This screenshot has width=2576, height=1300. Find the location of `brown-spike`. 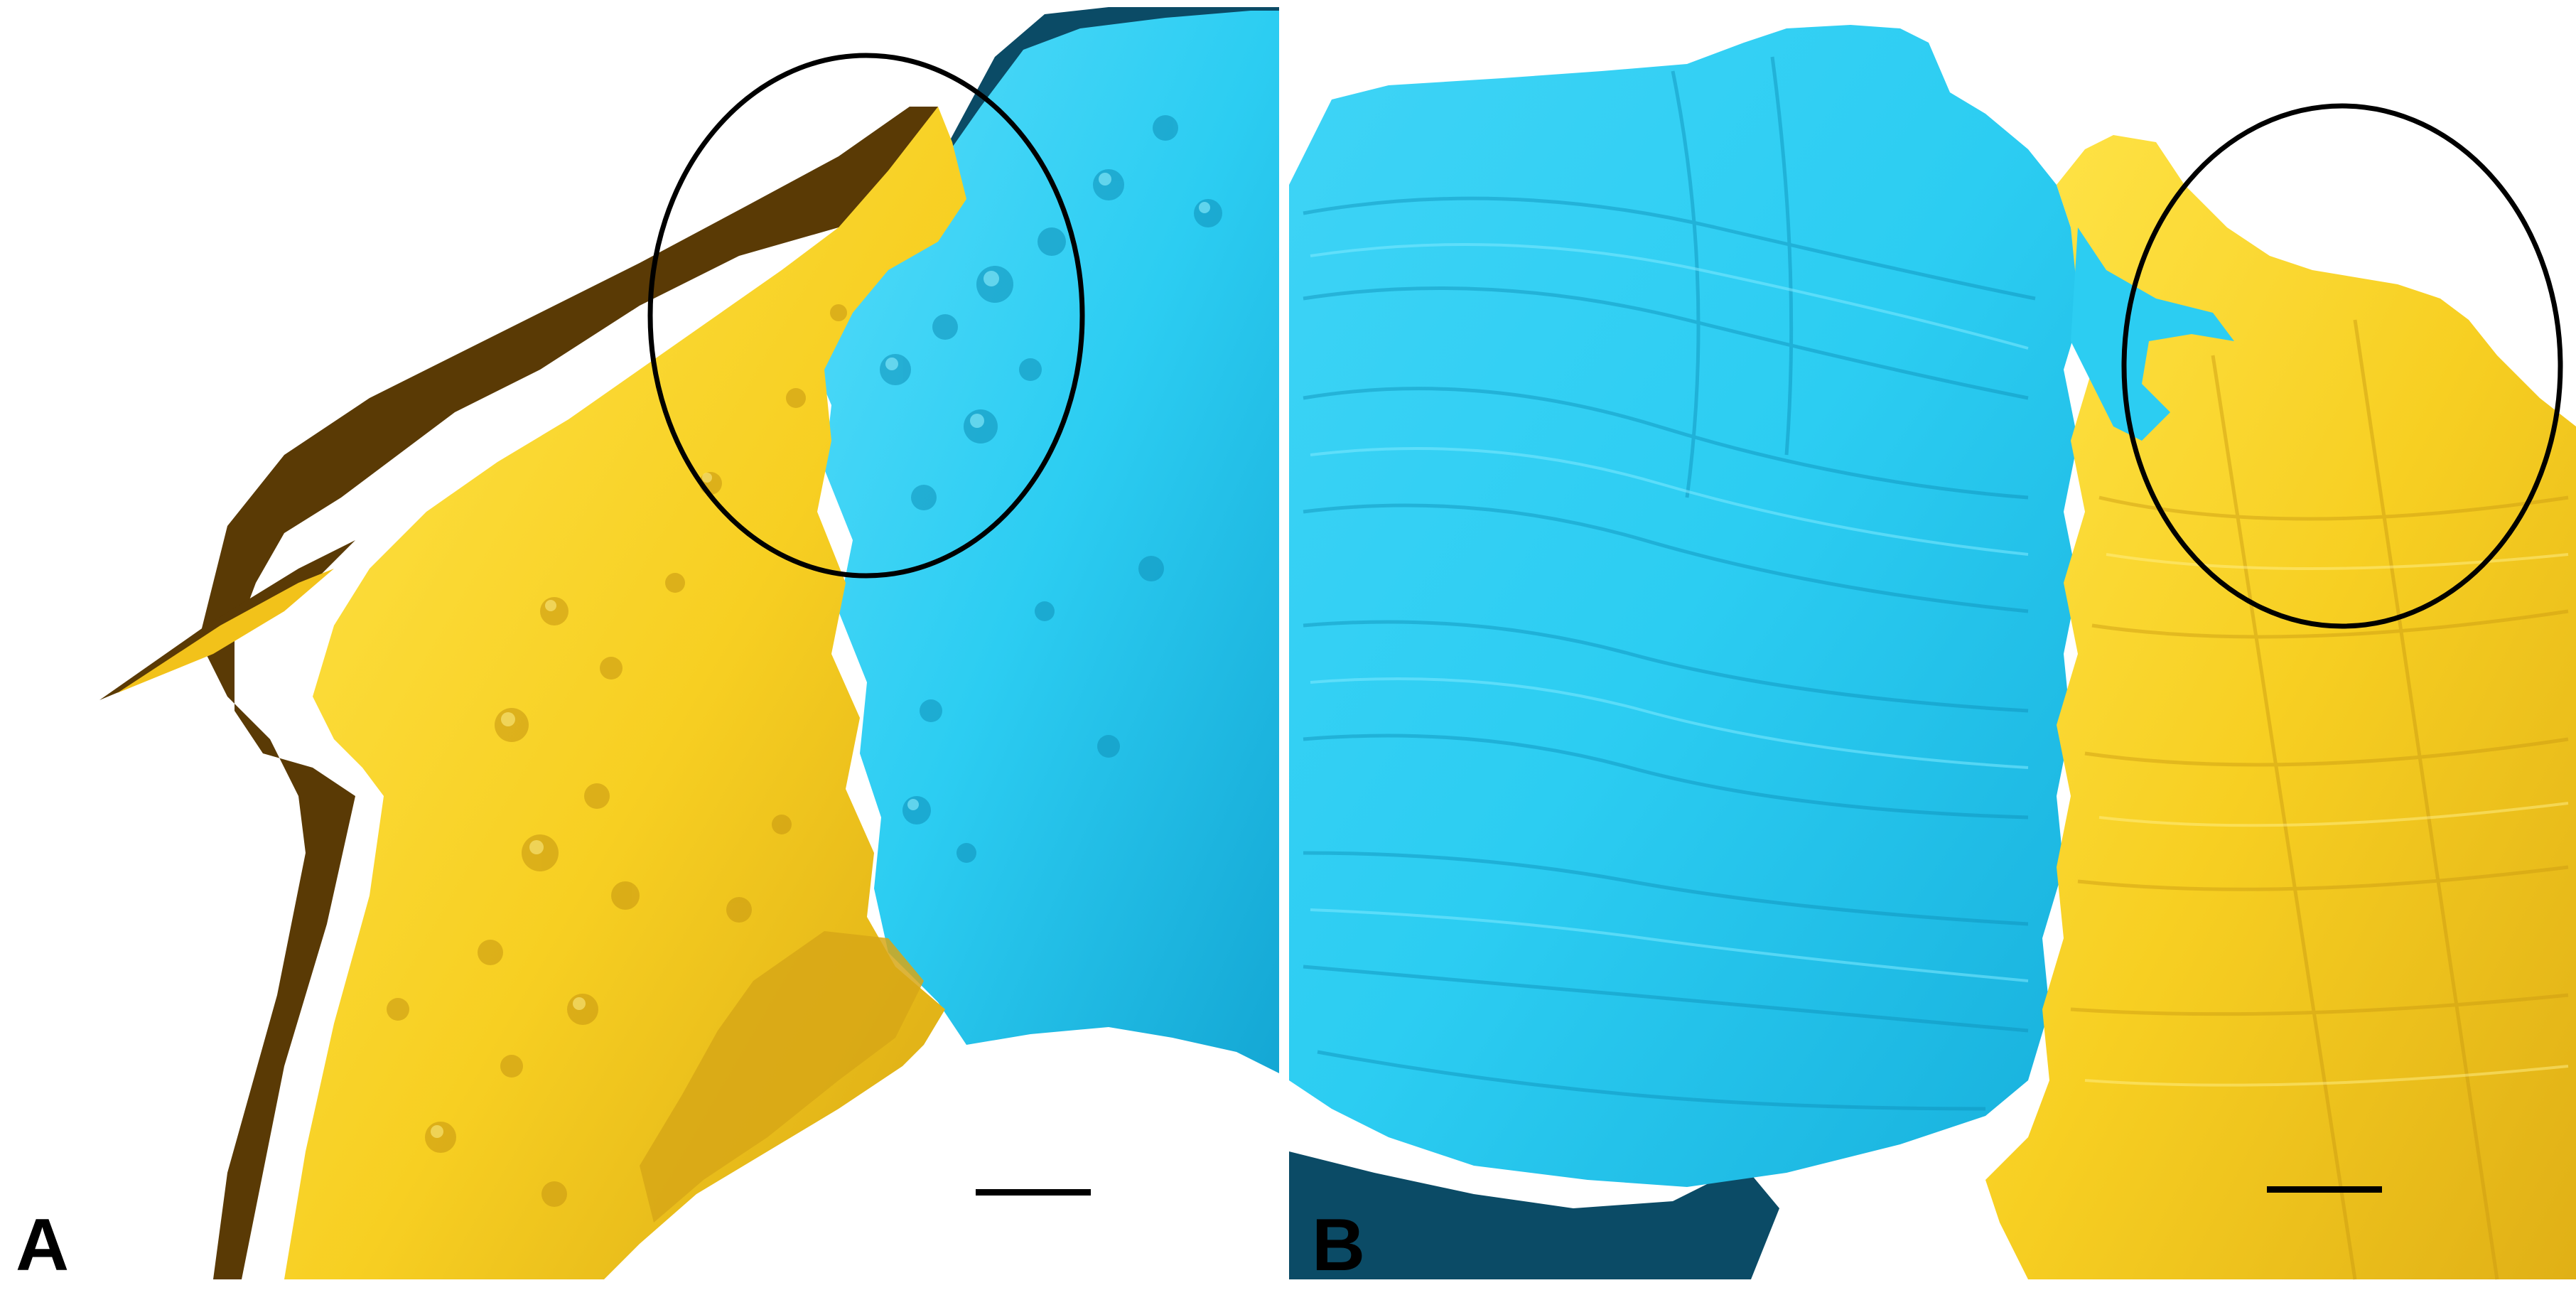

brown-spike is located at coordinates (227, 620).